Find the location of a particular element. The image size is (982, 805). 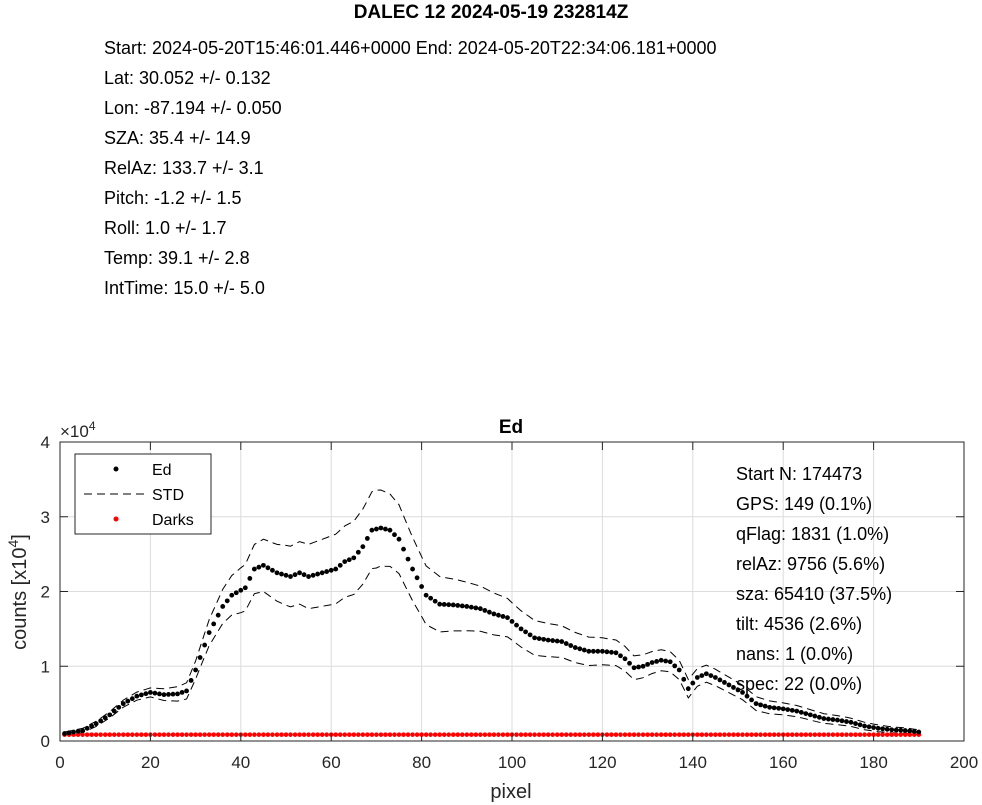

y-axis-label-main: counts [x10 is located at coordinates (20, 599).